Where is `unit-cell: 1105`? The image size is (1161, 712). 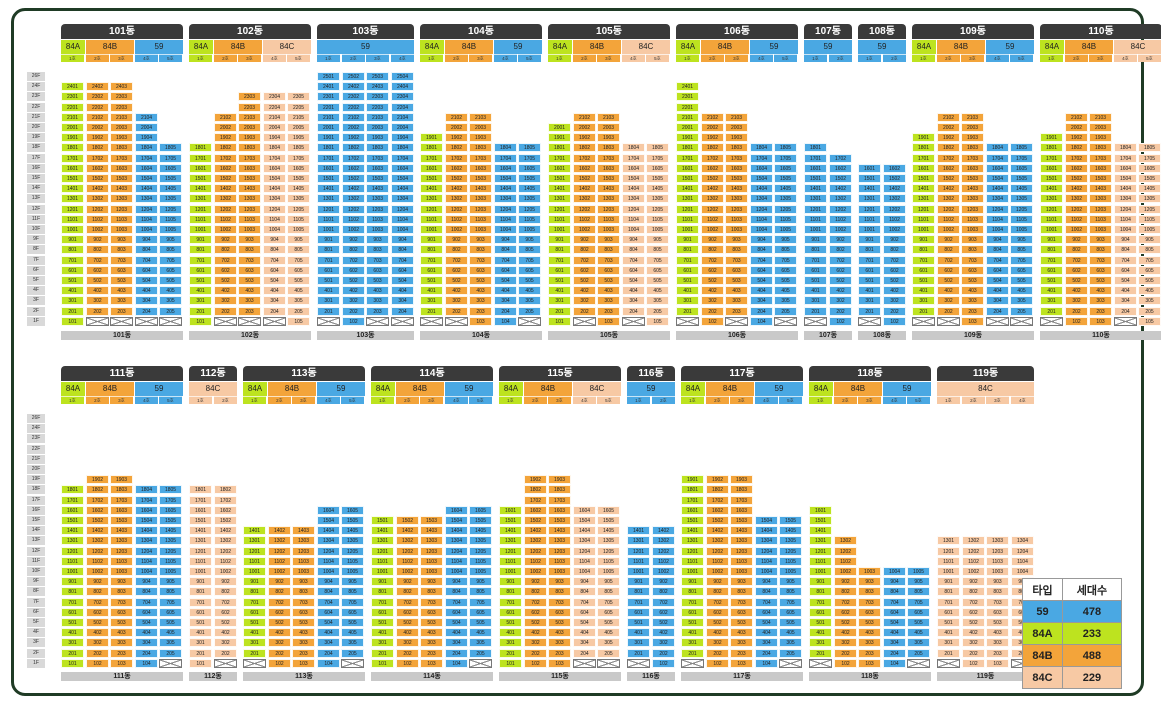
unit-cell: 1105 is located at coordinates (657, 219).